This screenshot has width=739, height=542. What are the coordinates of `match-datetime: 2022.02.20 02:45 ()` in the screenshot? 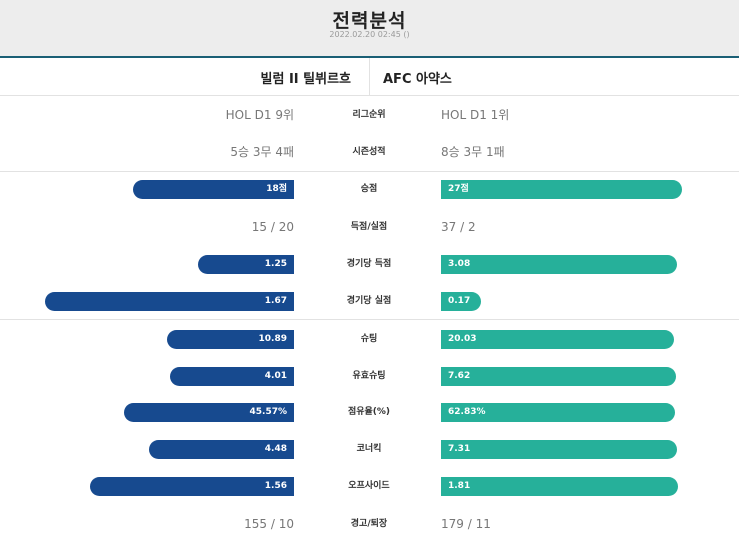 It's located at (369, 34).